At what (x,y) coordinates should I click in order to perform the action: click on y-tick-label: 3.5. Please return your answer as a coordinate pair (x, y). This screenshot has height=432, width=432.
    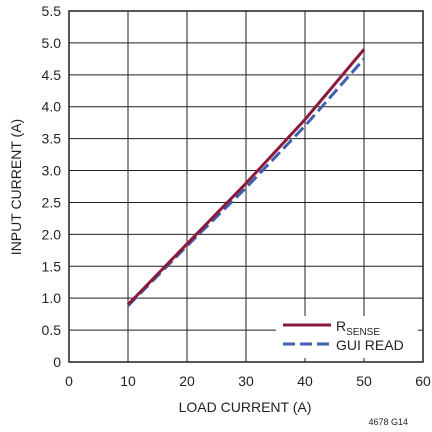
    Looking at the image, I should click on (52, 139).